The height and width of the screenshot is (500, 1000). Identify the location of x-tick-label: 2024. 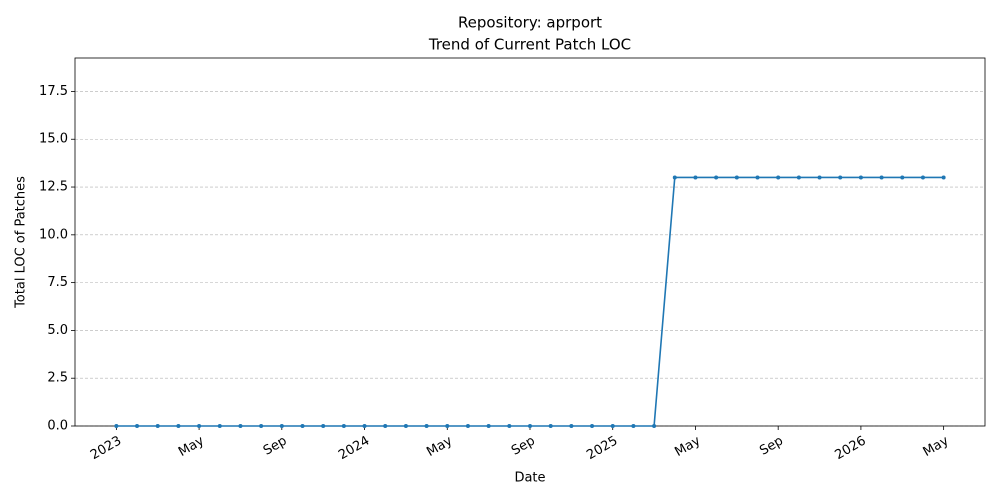
(354, 449).